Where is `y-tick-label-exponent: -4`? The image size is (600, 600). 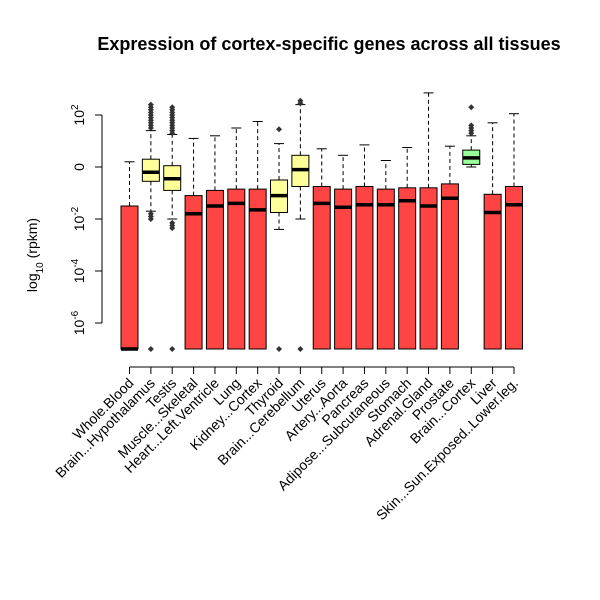
y-tick-label-exponent: -4 is located at coordinates (75, 262).